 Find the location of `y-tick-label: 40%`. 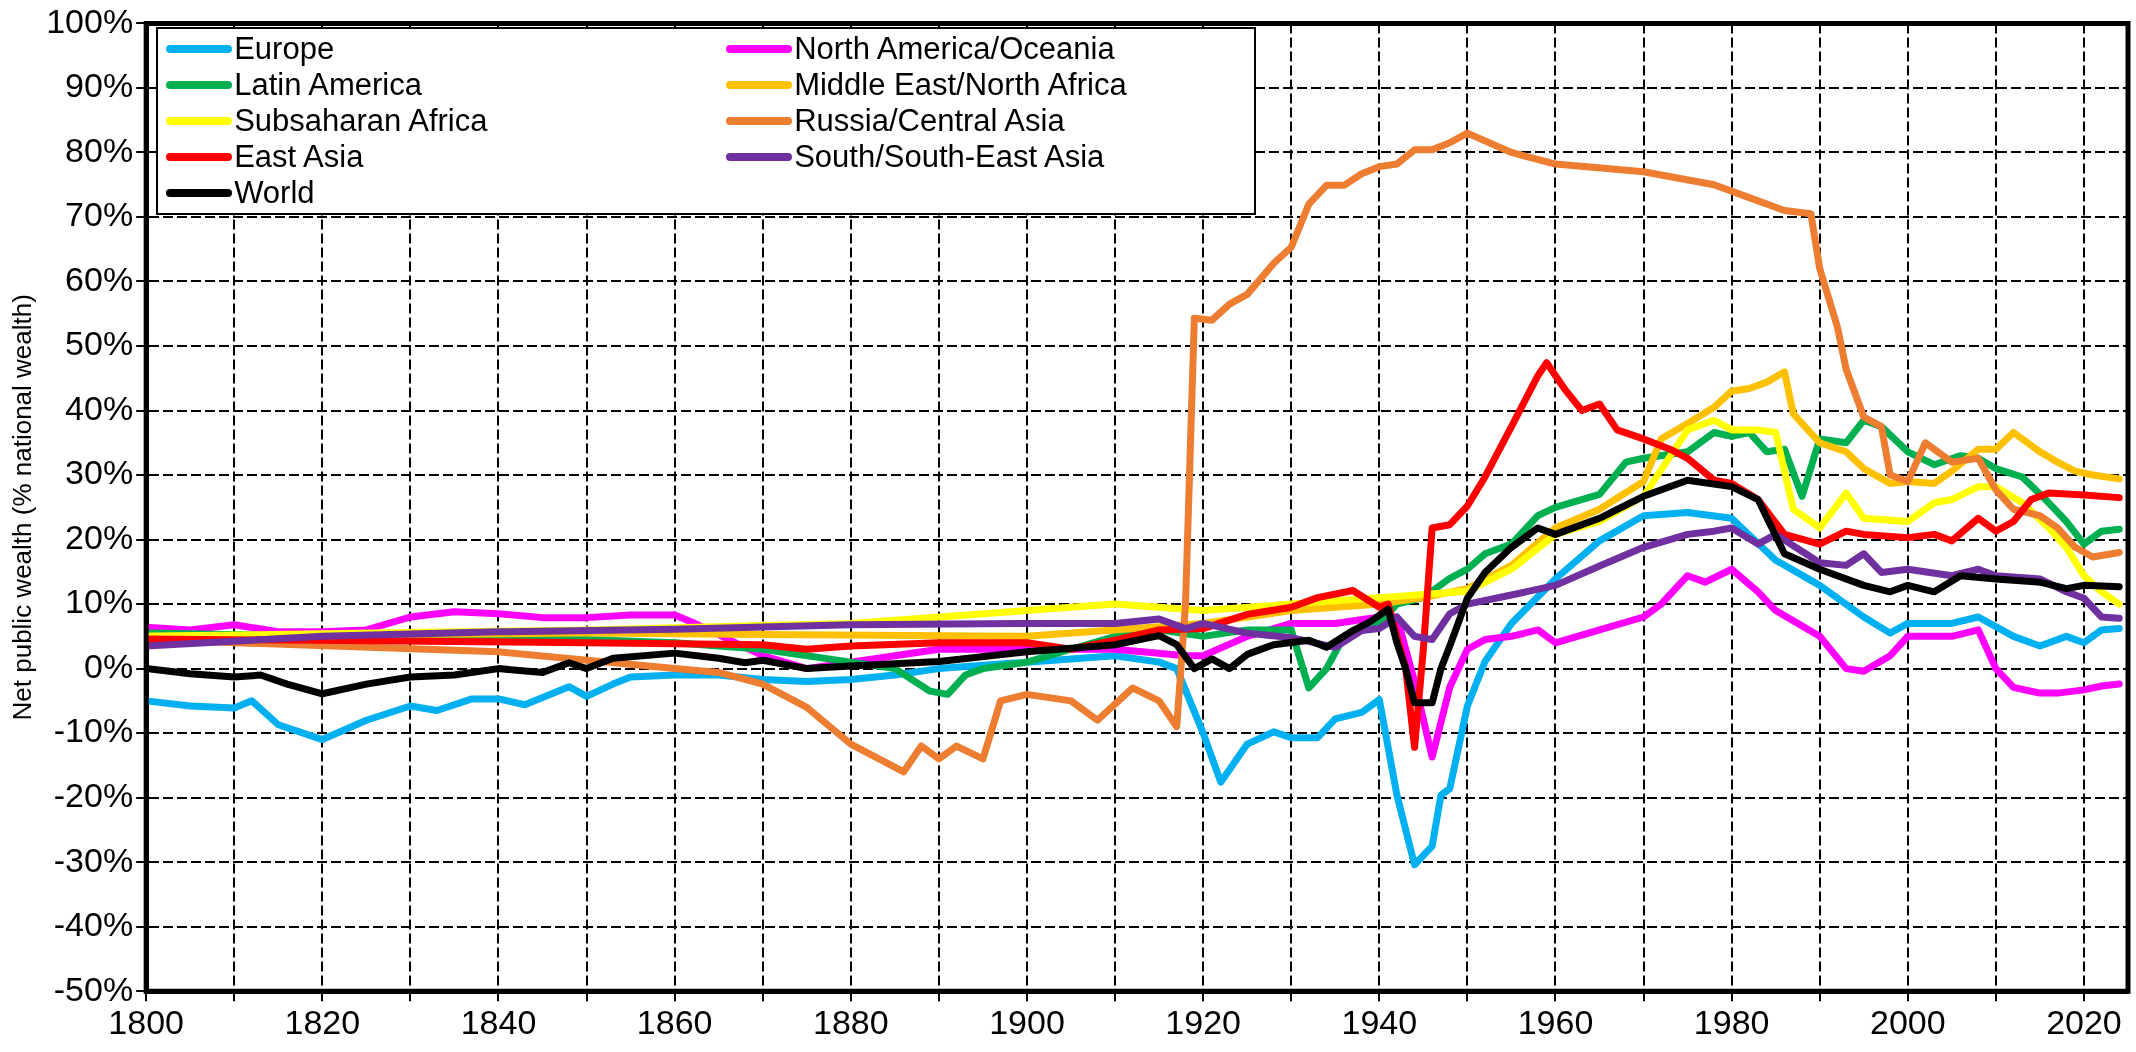

y-tick-label: 40% is located at coordinates (99, 407).